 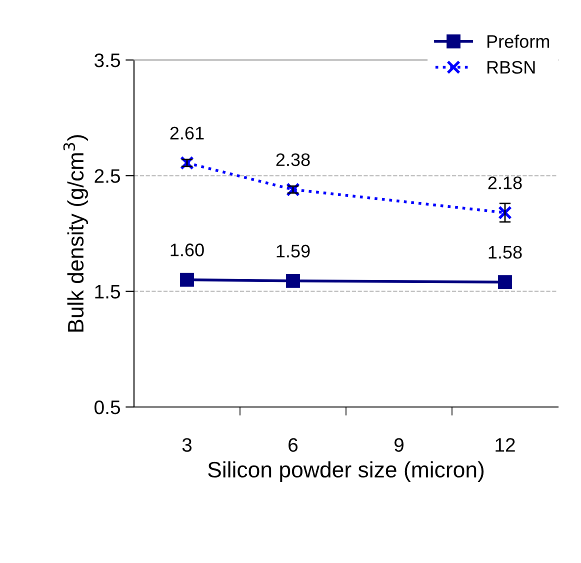 What do you see at coordinates (187, 250) in the screenshot?
I see `data-label: 1.60` at bounding box center [187, 250].